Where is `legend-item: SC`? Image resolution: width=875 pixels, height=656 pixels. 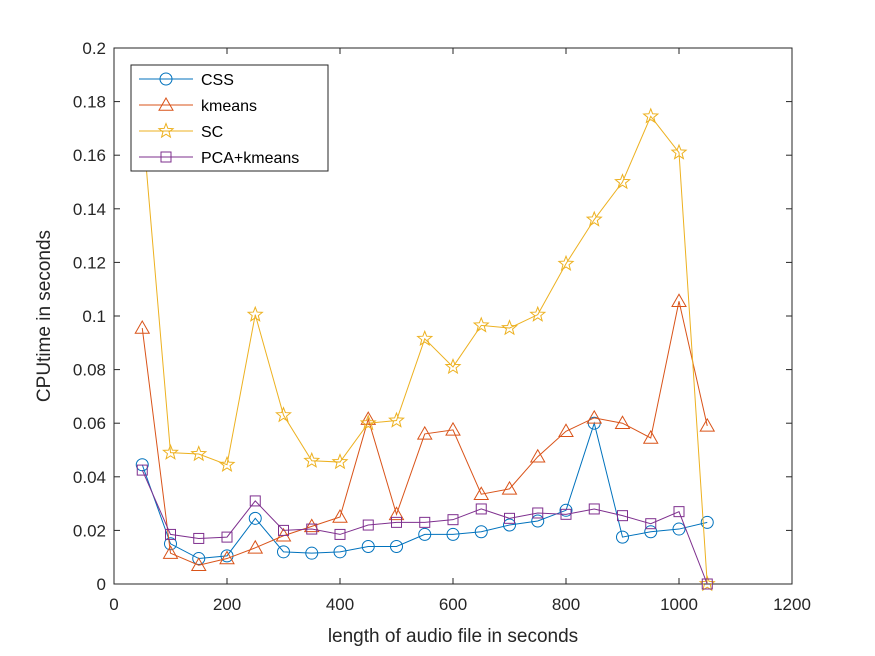 legend-item: SC is located at coordinates (181, 131).